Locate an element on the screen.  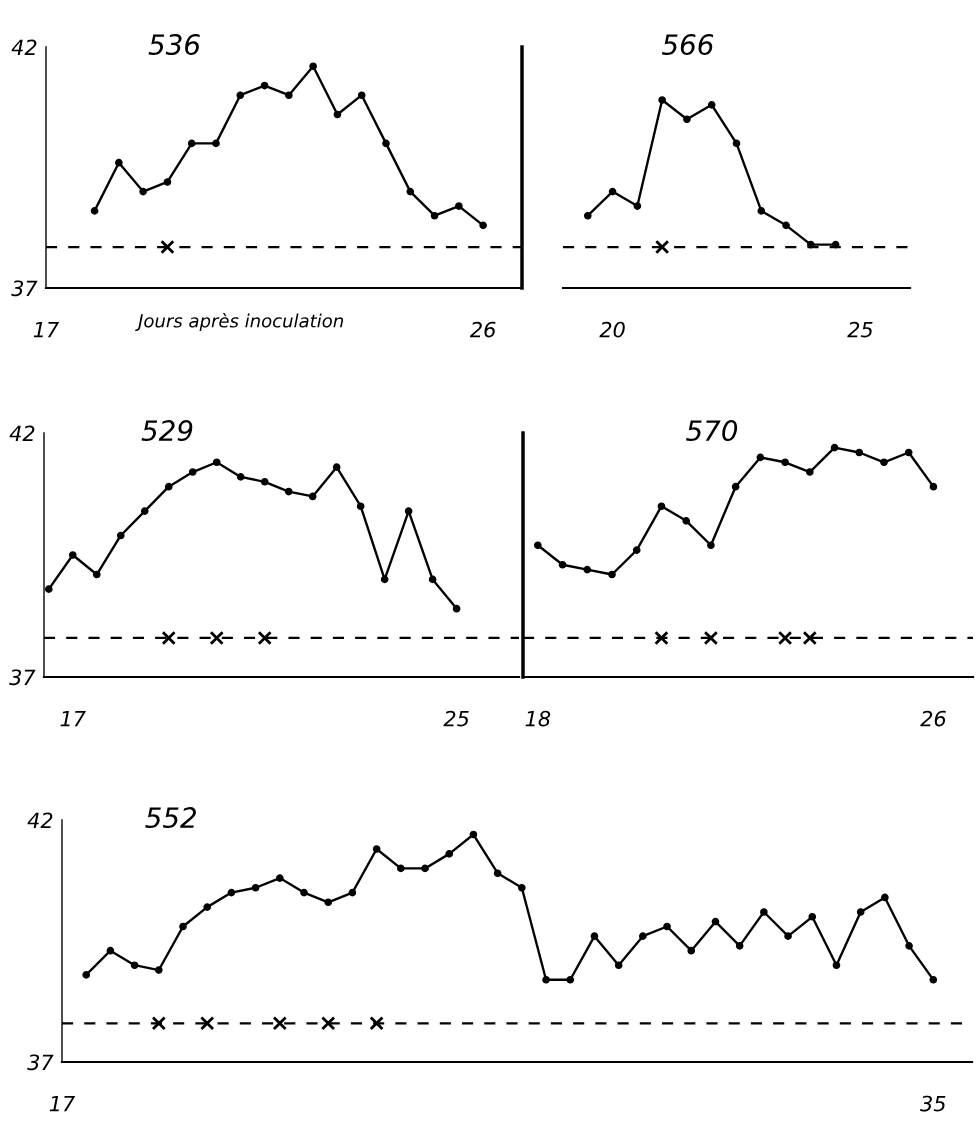
x-tick-label: 20 is located at coordinates (612, 329).